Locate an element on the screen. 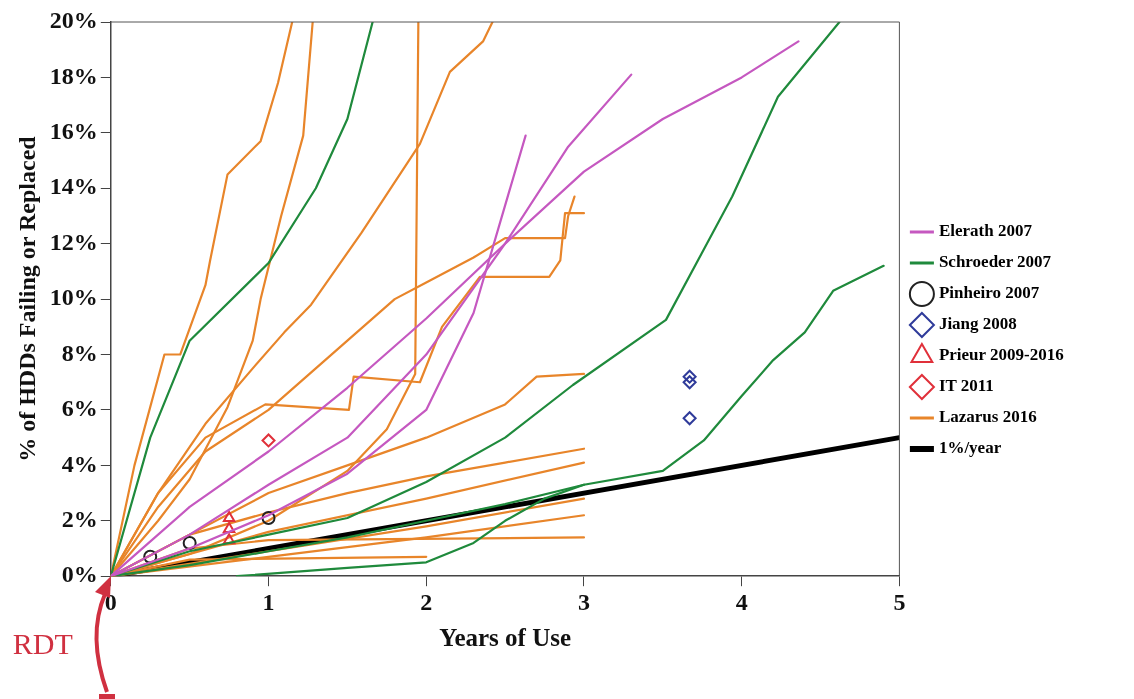 The image size is (1134, 699). y-tick-label: 16% is located at coordinates (73, 131).